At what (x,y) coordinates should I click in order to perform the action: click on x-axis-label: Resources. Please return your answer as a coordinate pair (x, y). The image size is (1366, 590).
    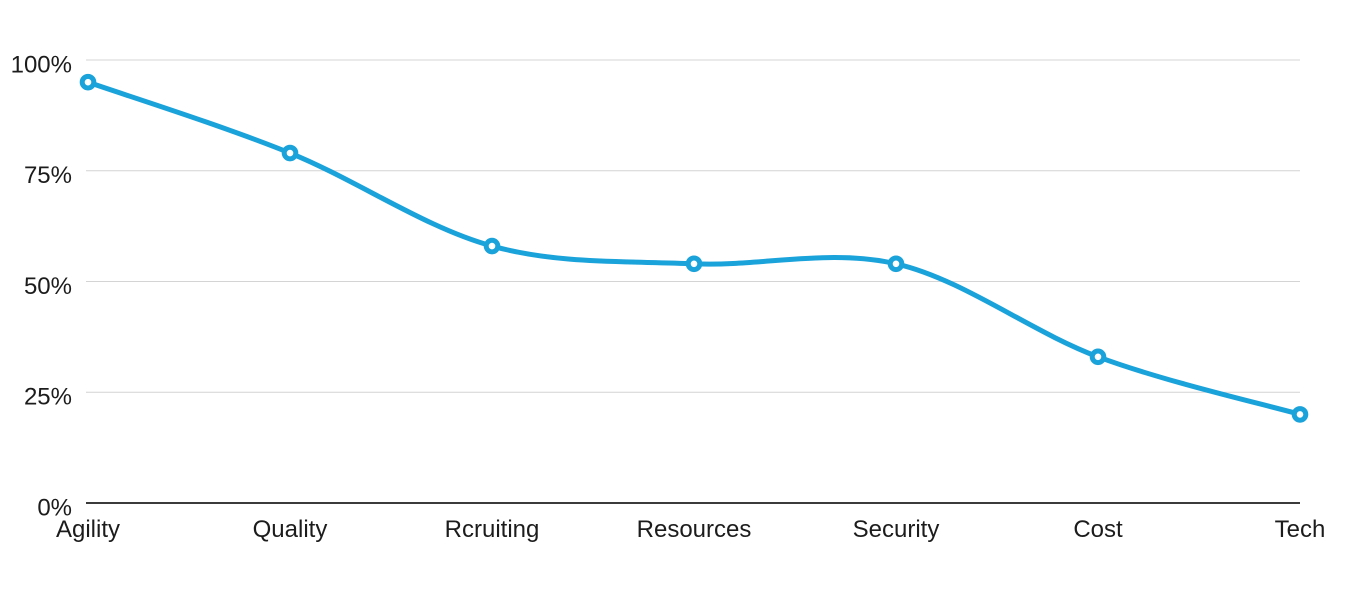
    Looking at the image, I should click on (694, 529).